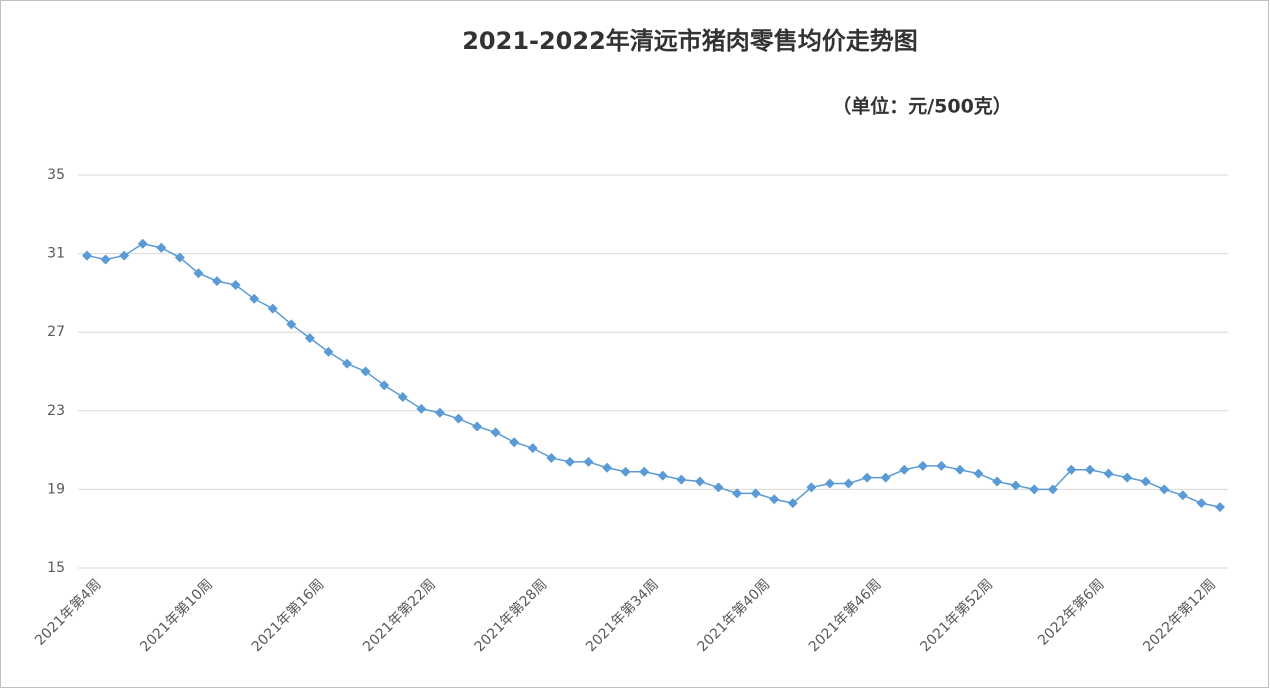 The image size is (1270, 689). Describe the element at coordinates (690, 41) in the screenshot. I see `chart-title: 2021-2022年清远市猪肉零售均价走势图` at that location.